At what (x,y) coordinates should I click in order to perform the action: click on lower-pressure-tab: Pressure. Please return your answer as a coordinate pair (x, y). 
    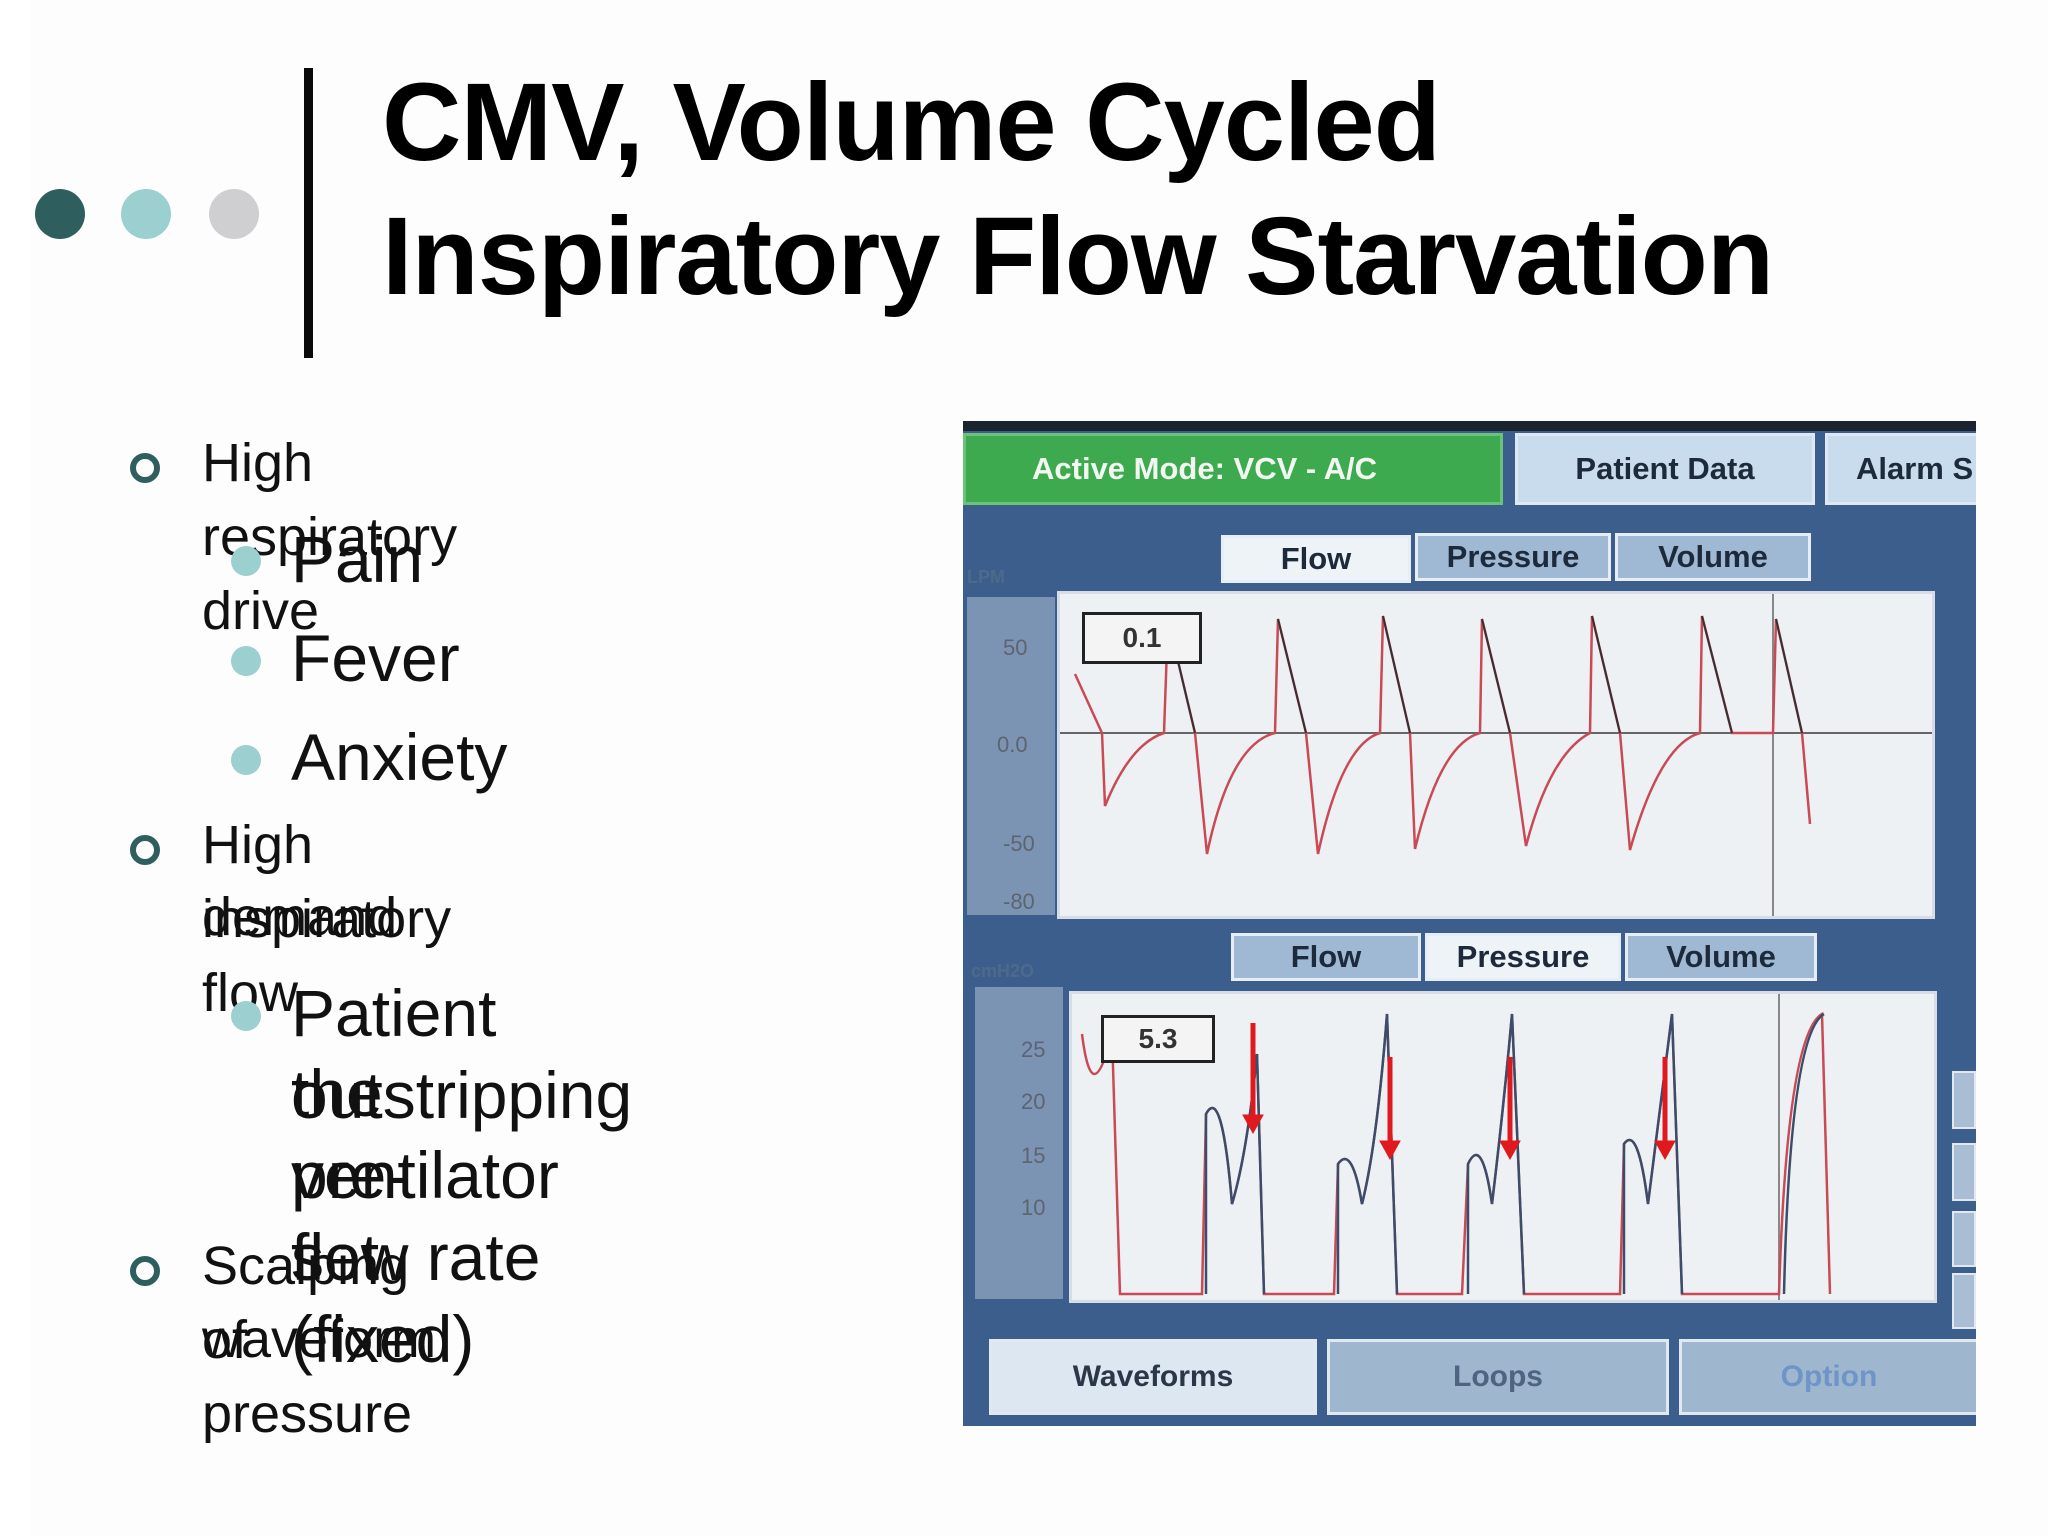
    Looking at the image, I should click on (1523, 957).